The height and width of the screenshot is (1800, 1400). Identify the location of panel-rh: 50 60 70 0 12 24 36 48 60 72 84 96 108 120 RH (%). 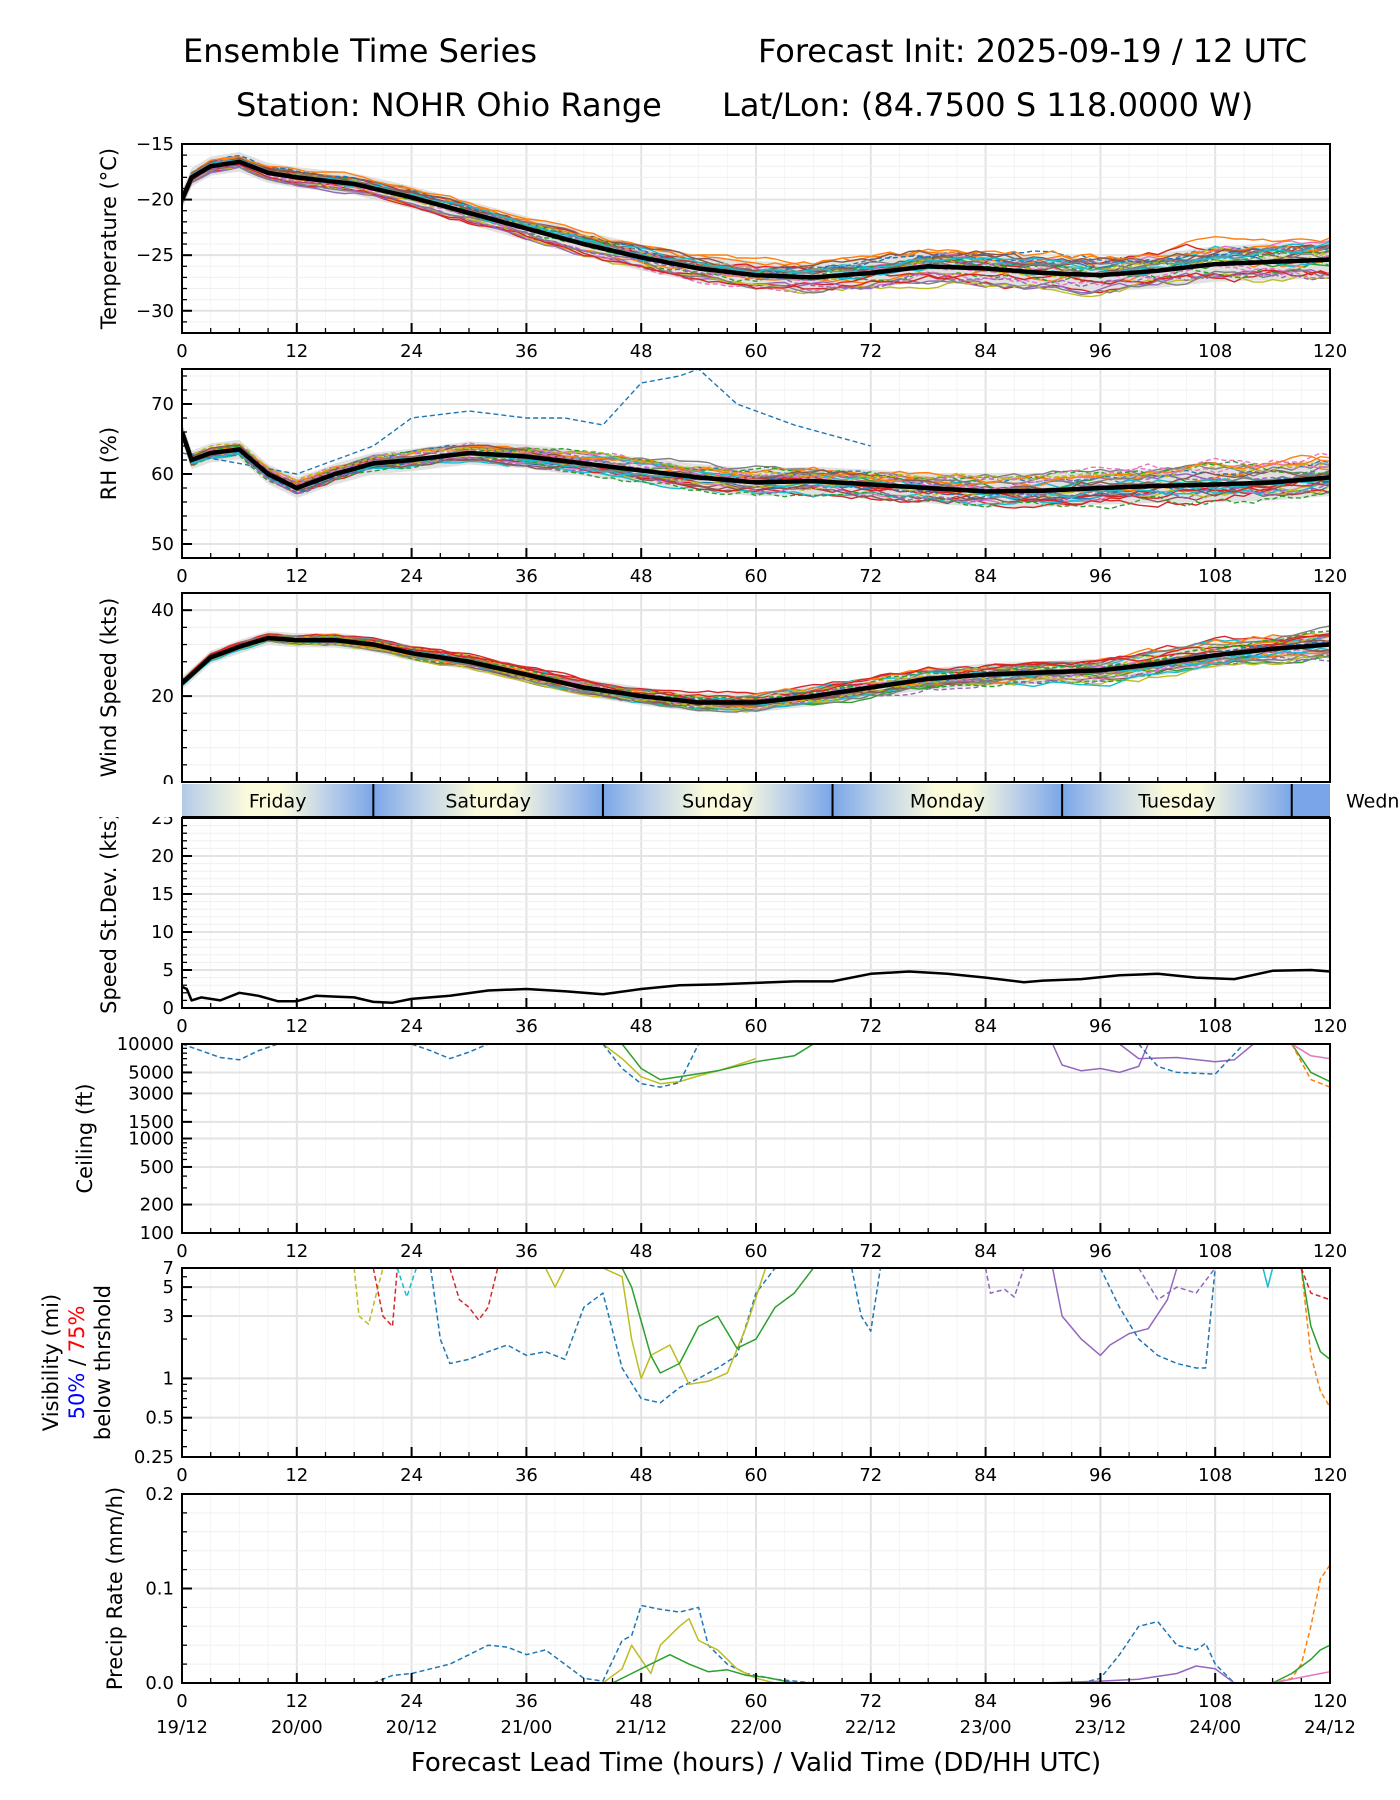
(722, 477).